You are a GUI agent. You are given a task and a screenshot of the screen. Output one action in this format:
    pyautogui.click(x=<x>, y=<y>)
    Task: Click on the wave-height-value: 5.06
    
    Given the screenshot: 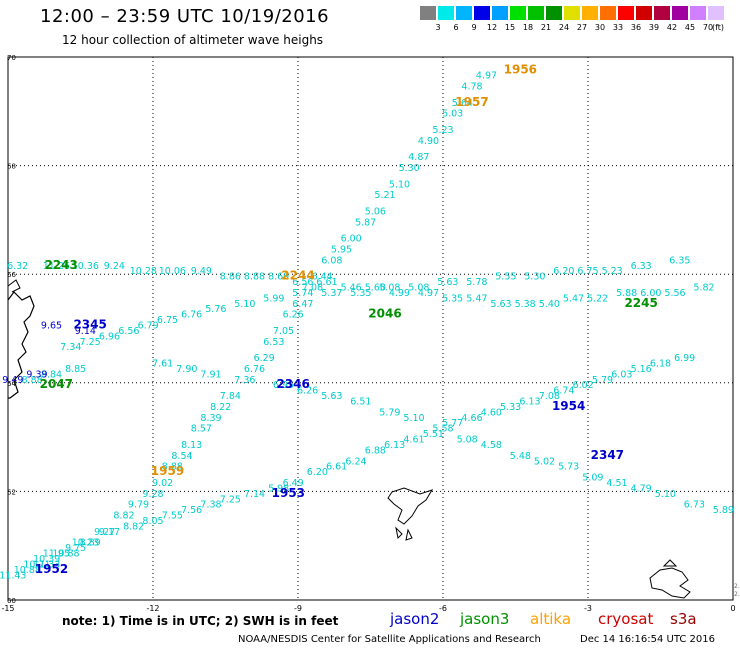 What is the action you would take?
    pyautogui.click(x=375, y=211)
    